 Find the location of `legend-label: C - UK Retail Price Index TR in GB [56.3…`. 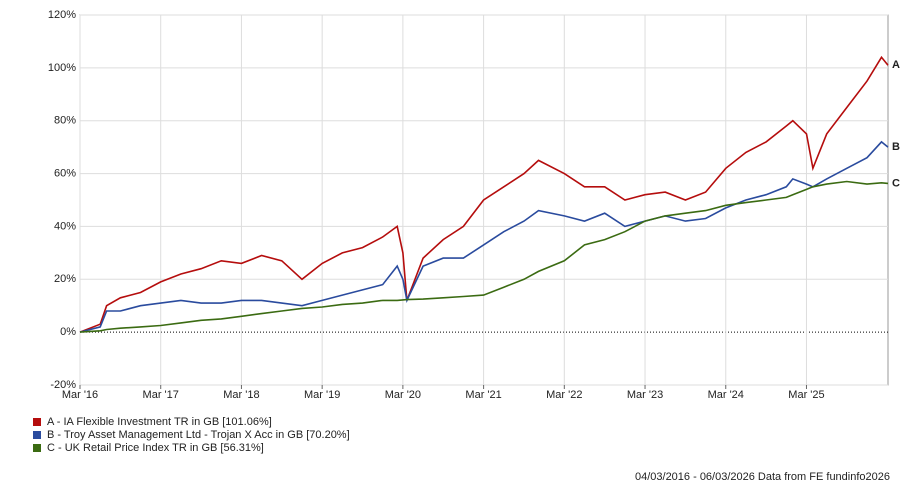

legend-label: C - UK Retail Price Index TR in GB [56.3… is located at coordinates (155, 448).